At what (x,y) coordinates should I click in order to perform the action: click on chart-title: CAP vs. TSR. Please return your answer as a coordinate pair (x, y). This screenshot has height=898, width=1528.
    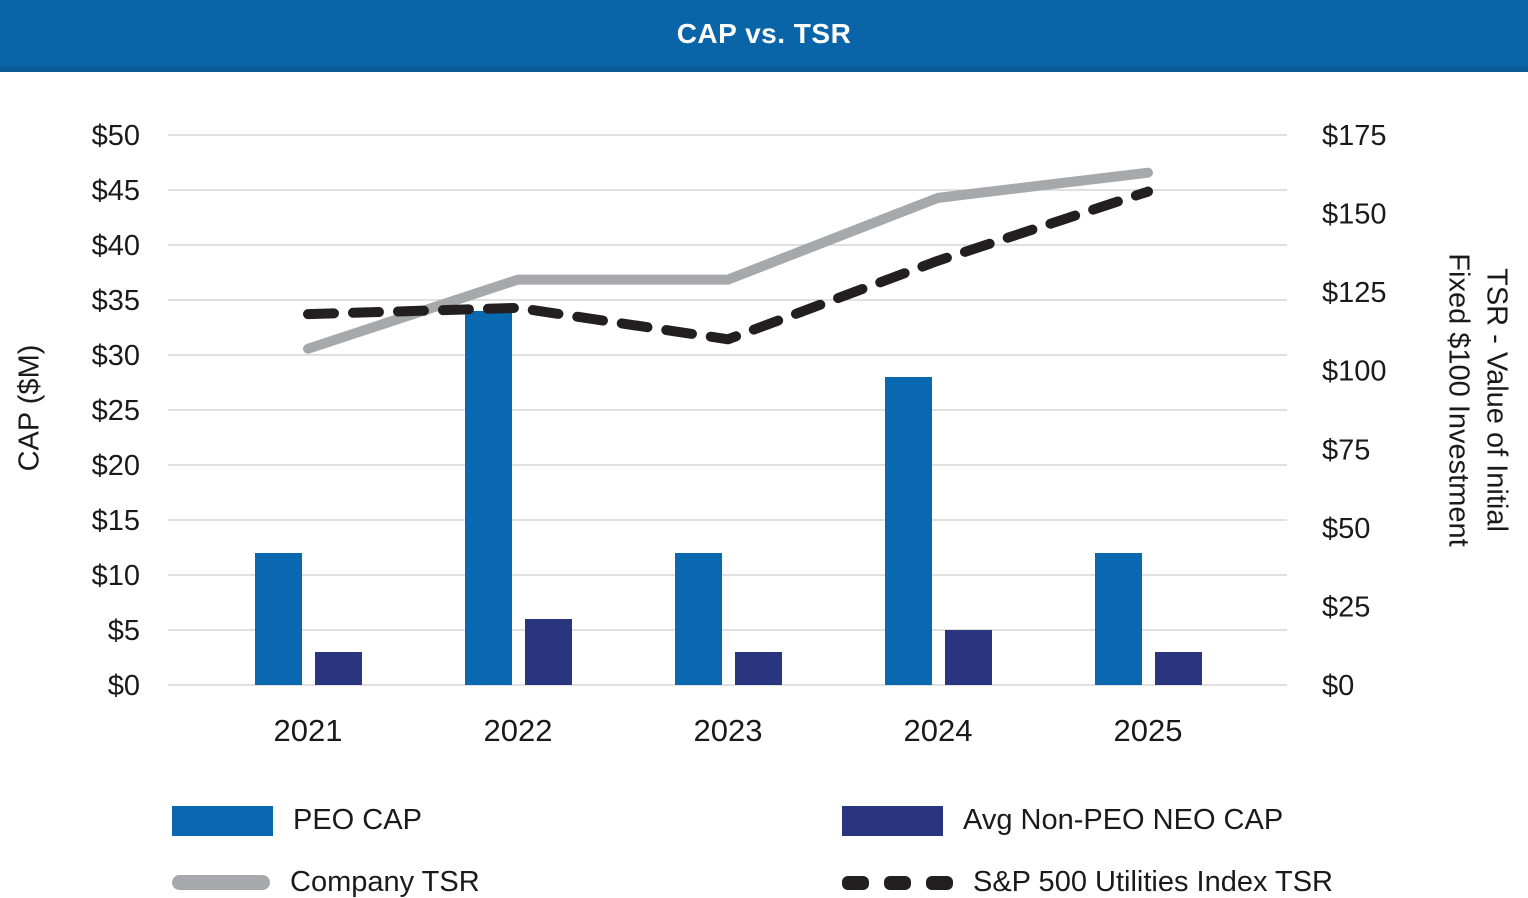
    Looking at the image, I should click on (764, 33).